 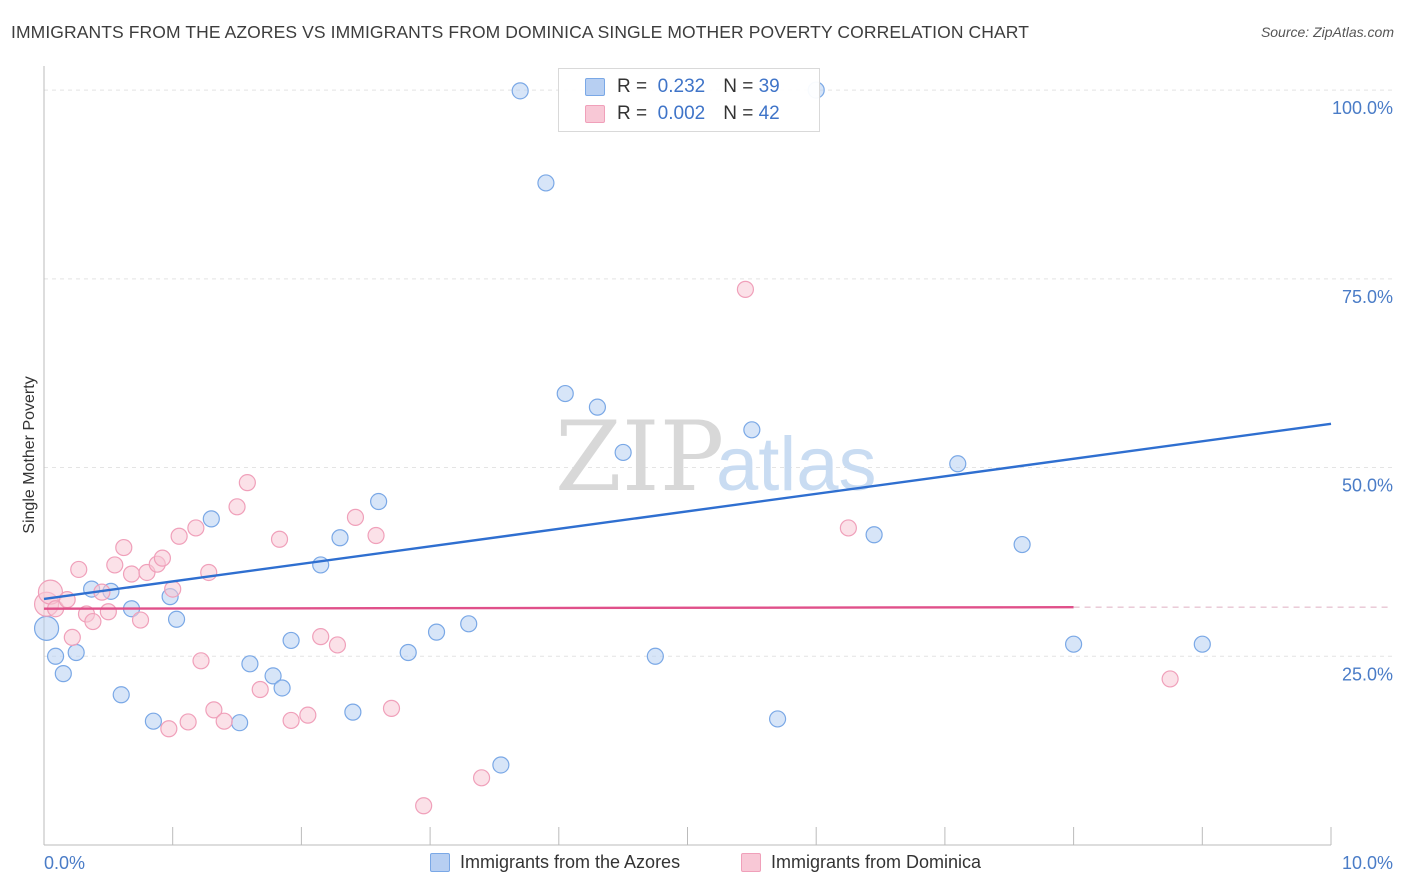 I want to click on bottom-legend-azores: Immigrants from the Azores, so click(x=555, y=862).